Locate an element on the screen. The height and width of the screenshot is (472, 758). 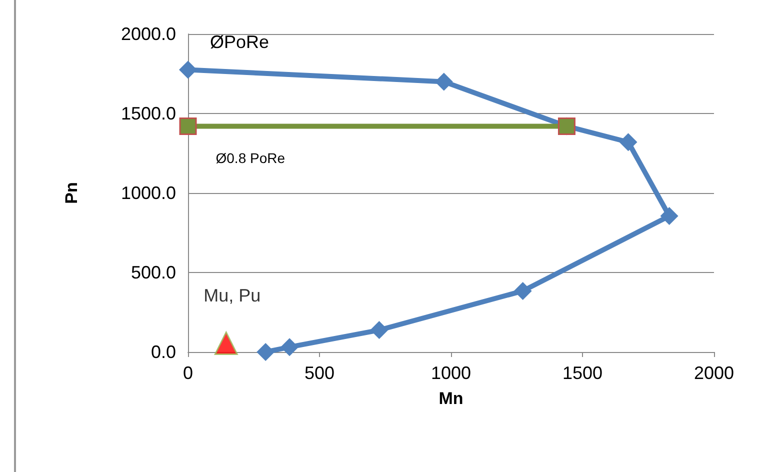
series-label: Mu, Pu is located at coordinates (232, 296).